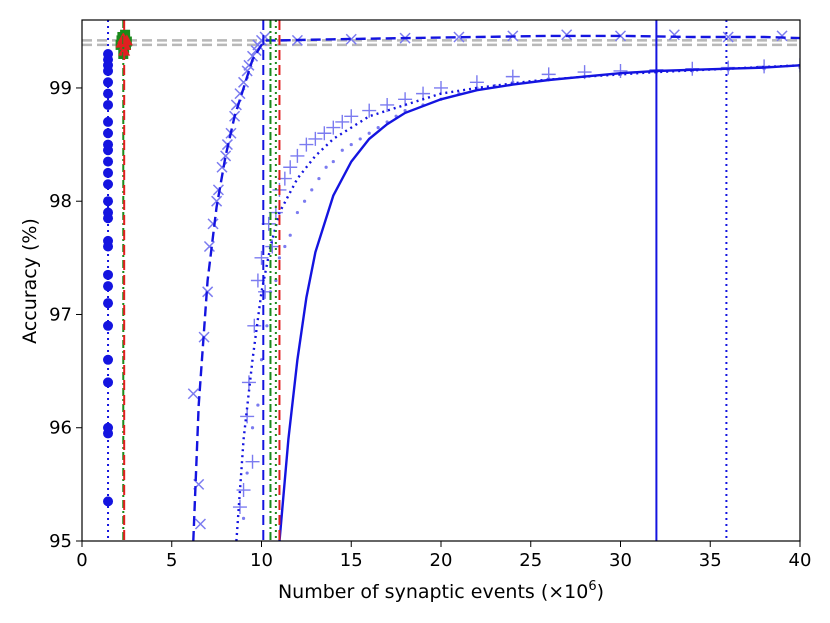 The height and width of the screenshot is (623, 830). Describe the element at coordinates (433, 592) in the screenshot. I see `x-axis-label-main: Number of synaptic events (×10` at that location.